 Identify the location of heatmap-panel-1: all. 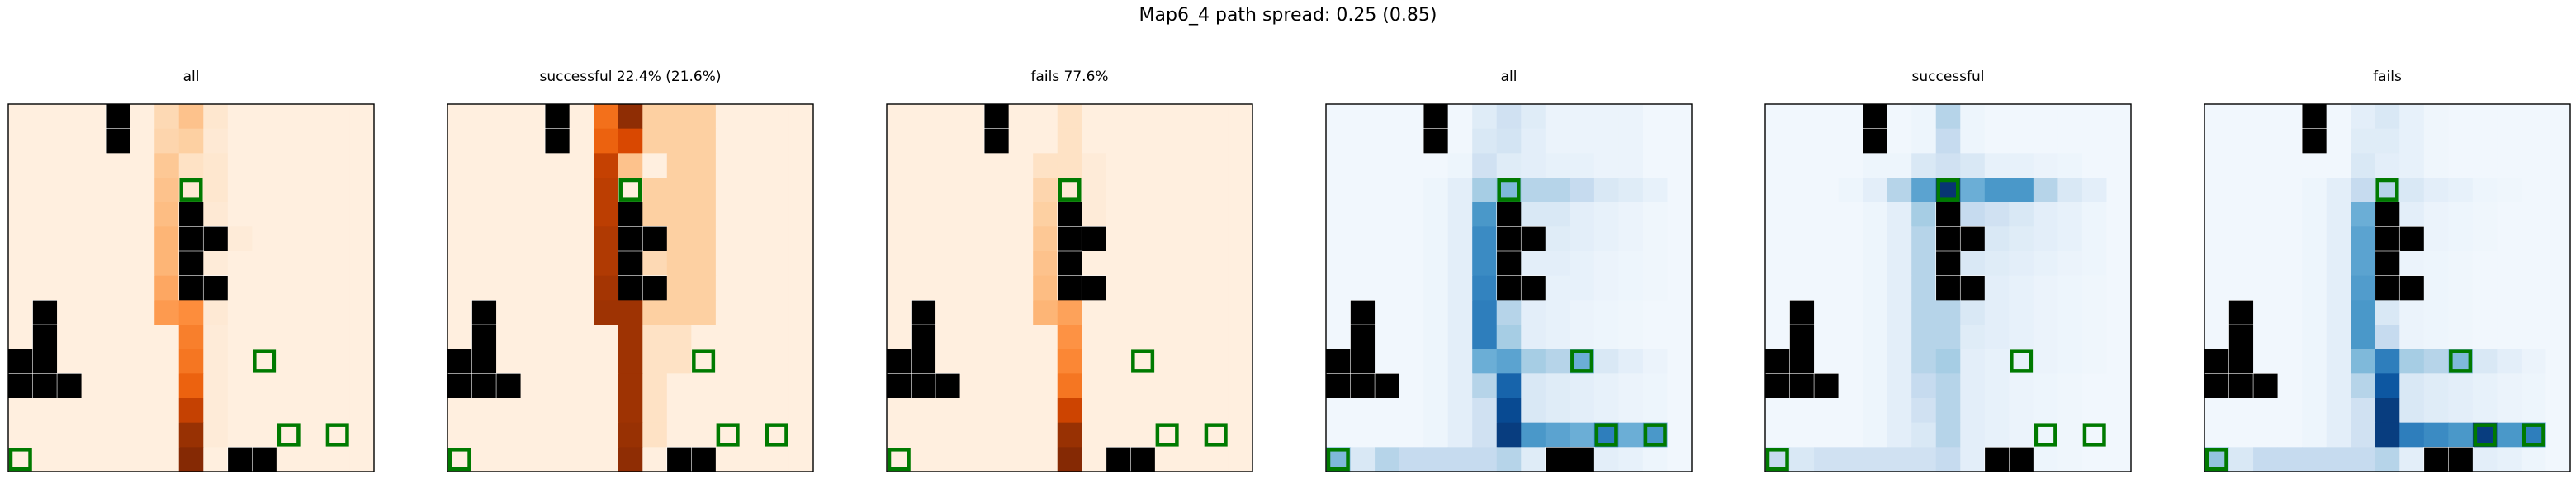
(191, 270).